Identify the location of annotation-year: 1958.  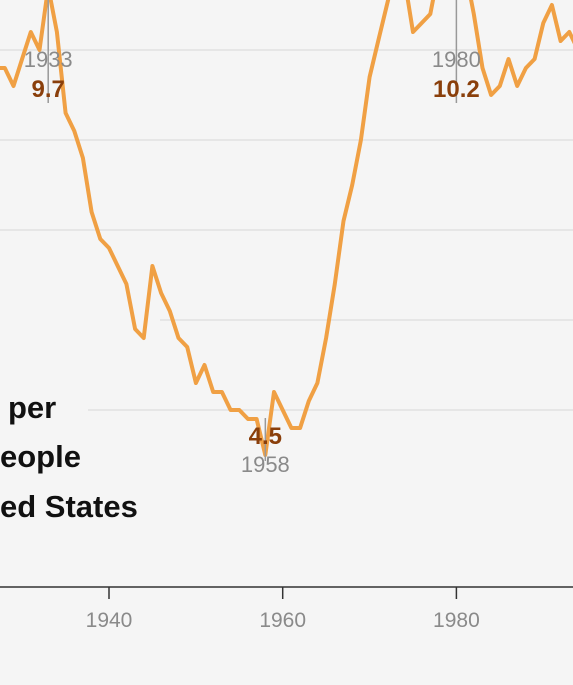
(265, 464).